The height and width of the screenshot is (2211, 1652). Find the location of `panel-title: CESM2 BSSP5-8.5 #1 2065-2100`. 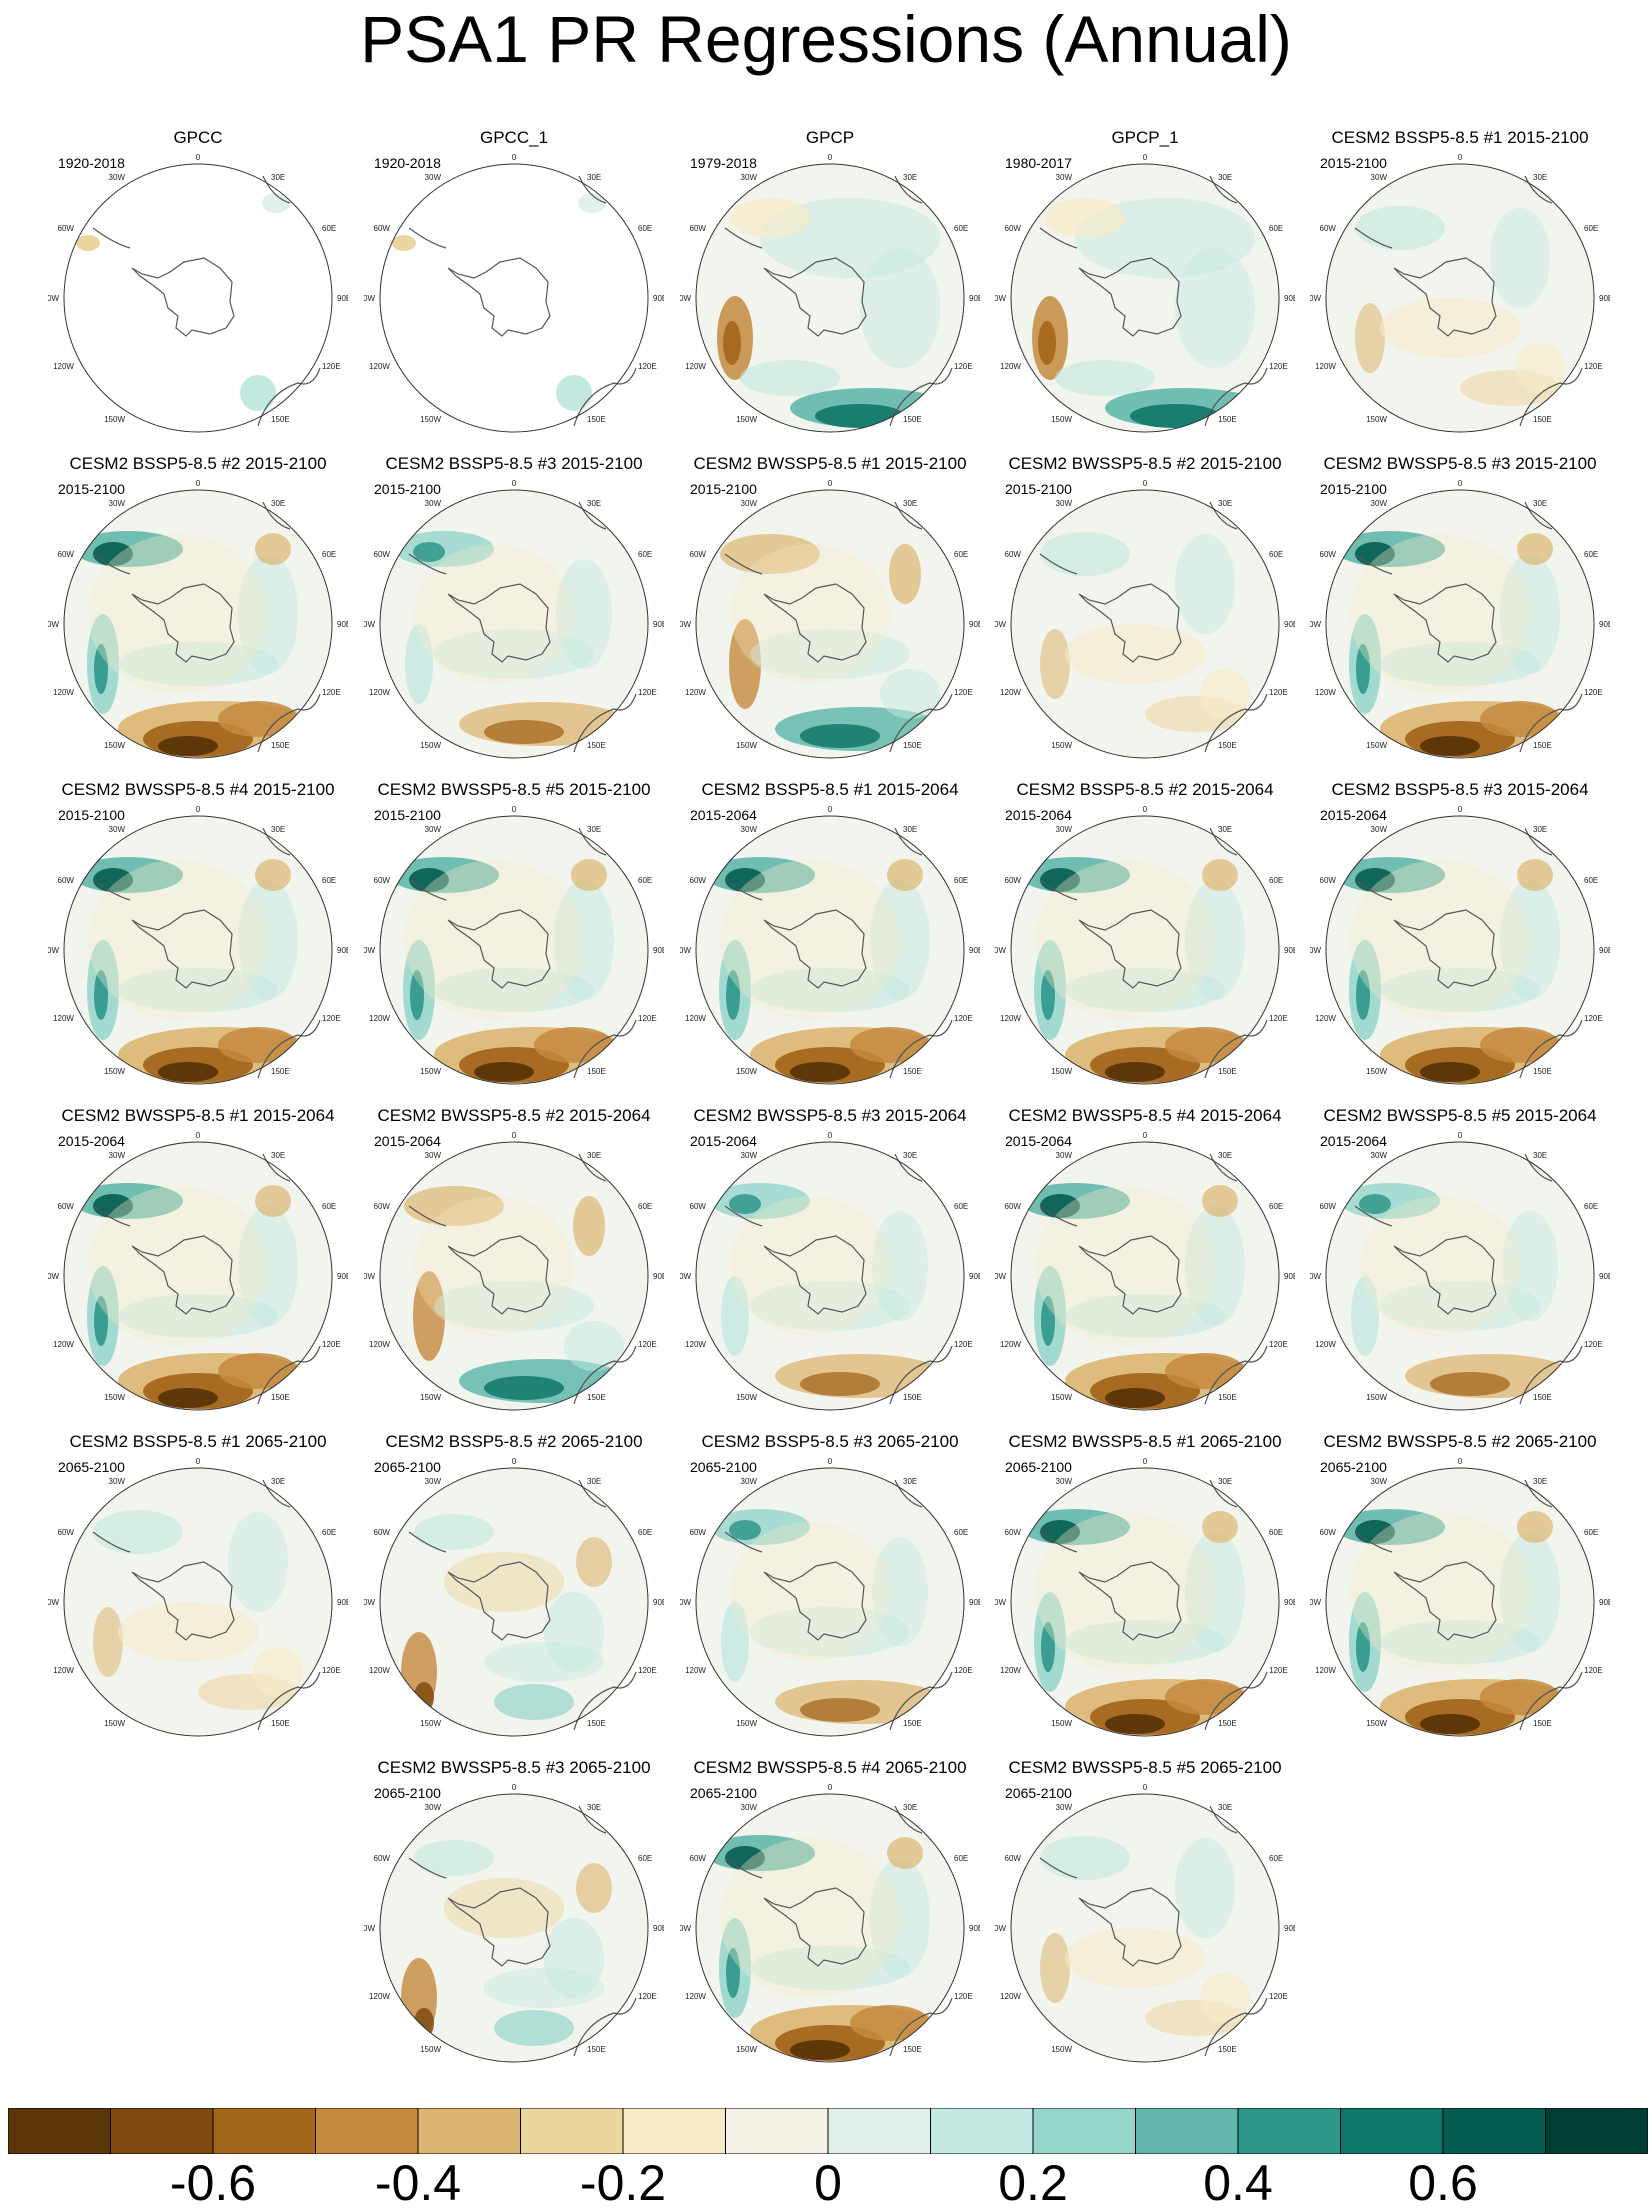

panel-title: CESM2 BSSP5-8.5 #1 2065-2100 is located at coordinates (198, 1441).